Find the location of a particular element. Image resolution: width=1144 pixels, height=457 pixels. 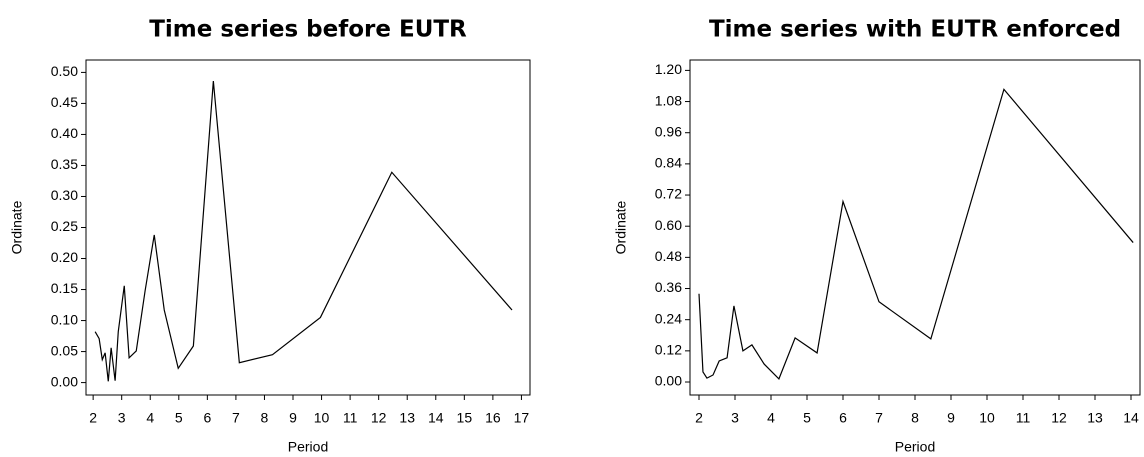

y-tick-label: 0.96 is located at coordinates (668, 131).